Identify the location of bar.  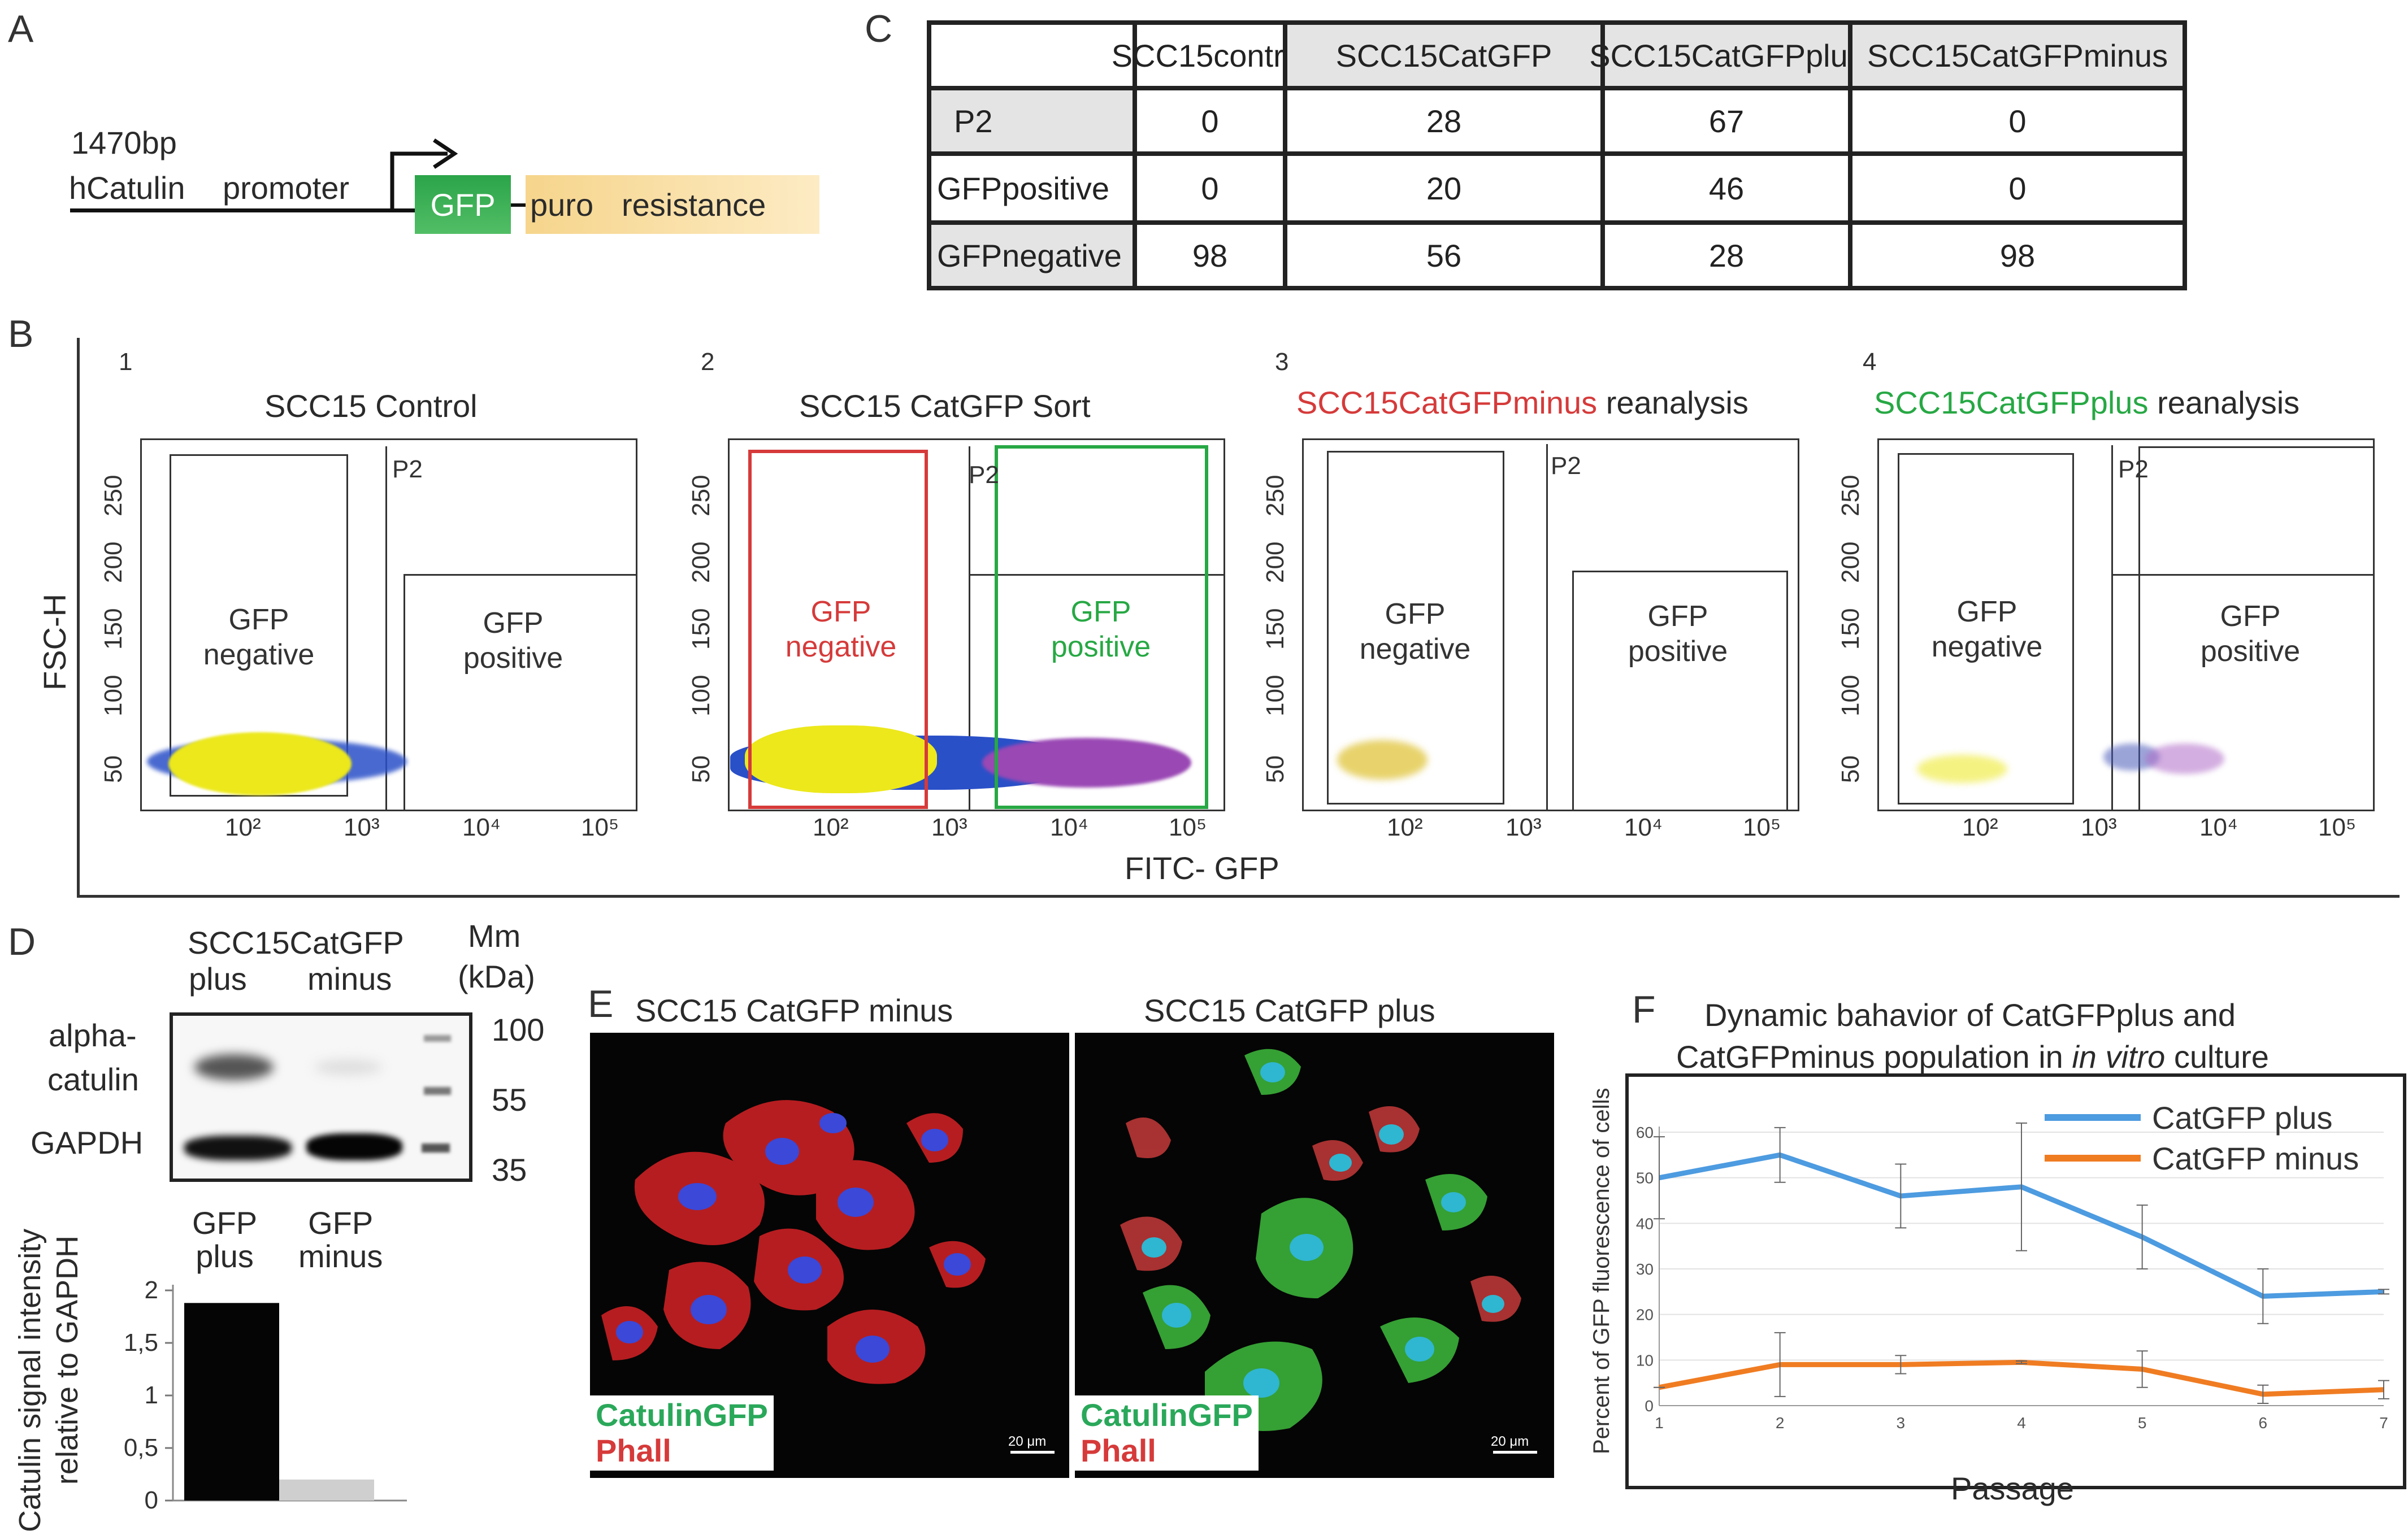
(232, 1402).